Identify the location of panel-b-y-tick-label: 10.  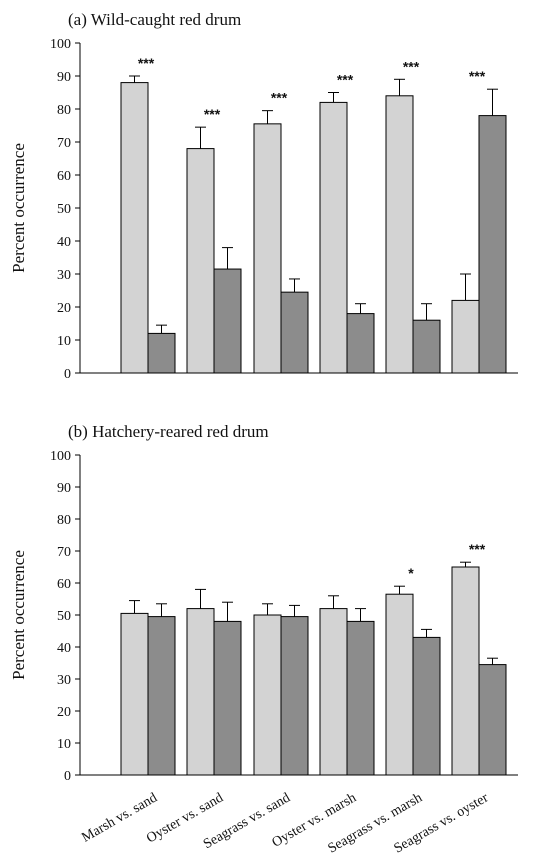
(64, 744).